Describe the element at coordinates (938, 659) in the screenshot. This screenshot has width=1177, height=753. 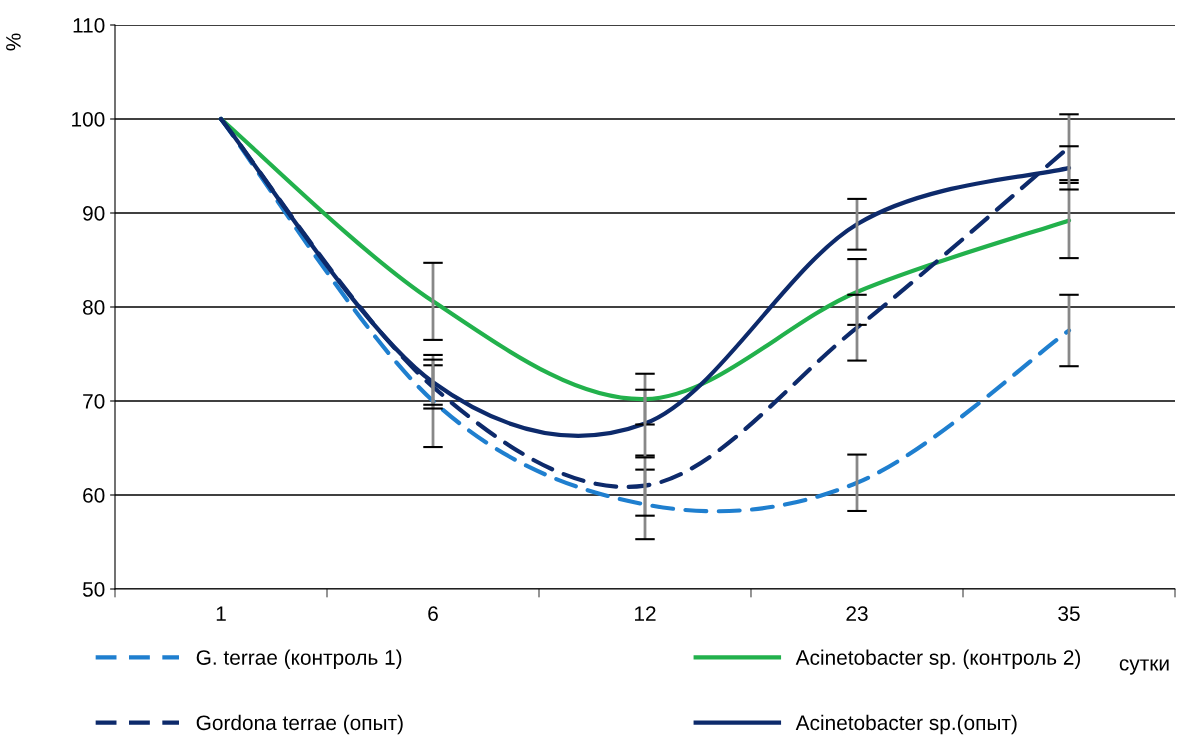
I see `legend-label: Acinetobacter sp. (контроль 2)` at that location.